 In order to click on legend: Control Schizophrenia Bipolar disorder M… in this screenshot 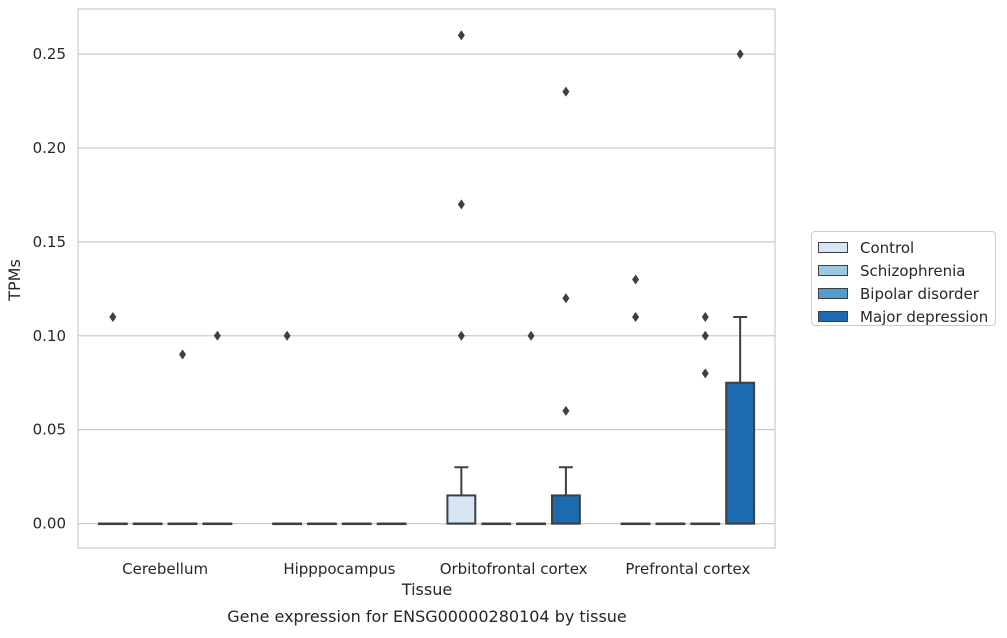, I will do `click(903, 278)`.